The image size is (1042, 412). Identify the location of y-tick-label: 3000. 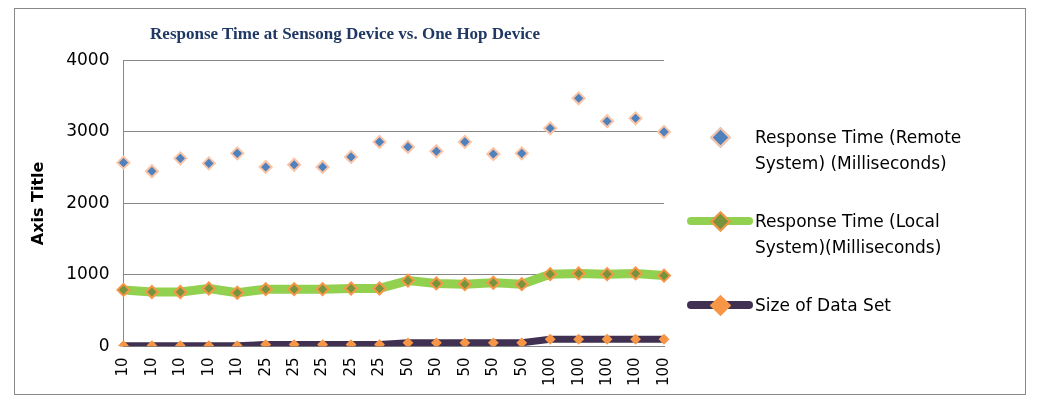
(88, 130).